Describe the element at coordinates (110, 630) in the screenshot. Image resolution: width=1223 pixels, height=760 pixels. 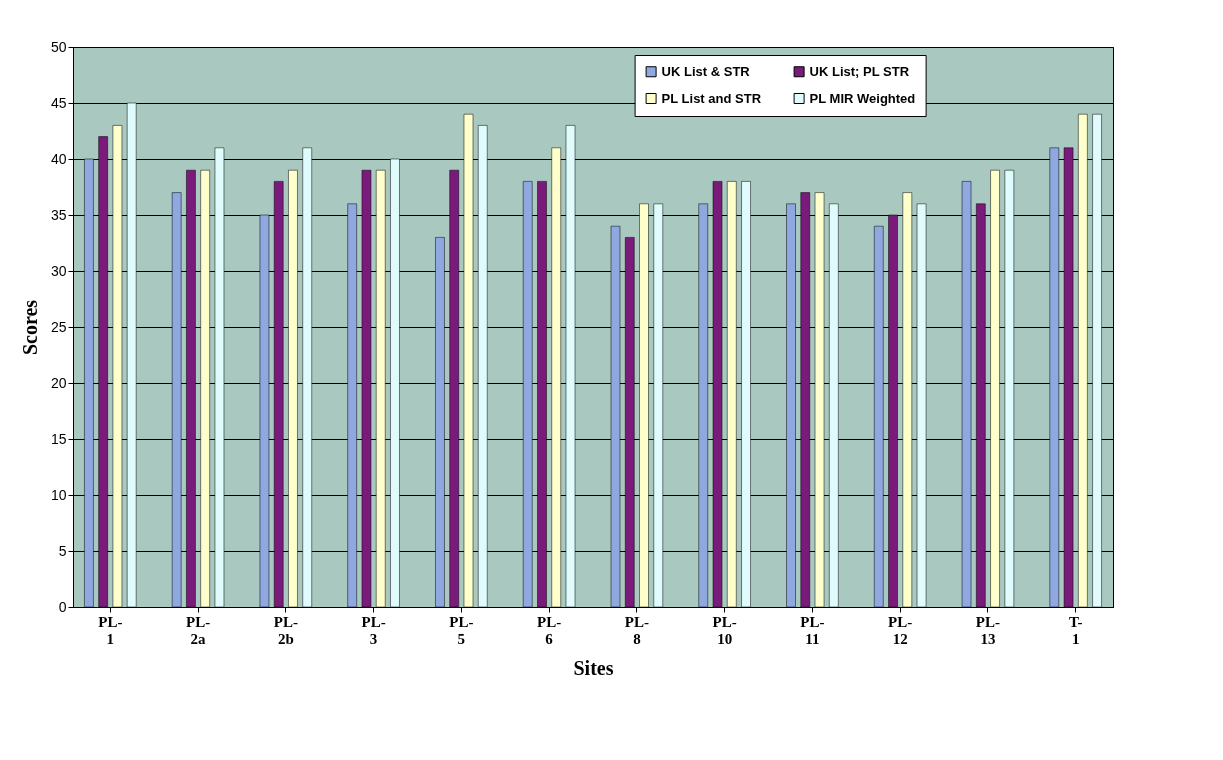
I see `x-tick-label: PL-1` at that location.